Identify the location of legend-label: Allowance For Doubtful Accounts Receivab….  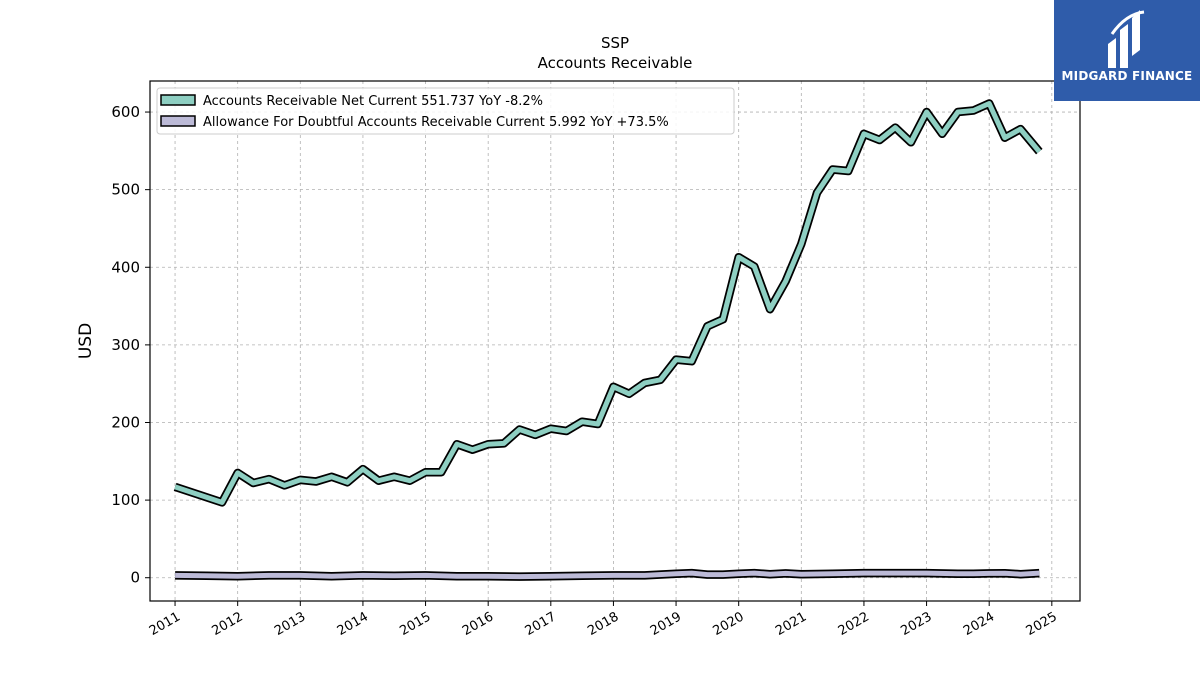
(436, 122).